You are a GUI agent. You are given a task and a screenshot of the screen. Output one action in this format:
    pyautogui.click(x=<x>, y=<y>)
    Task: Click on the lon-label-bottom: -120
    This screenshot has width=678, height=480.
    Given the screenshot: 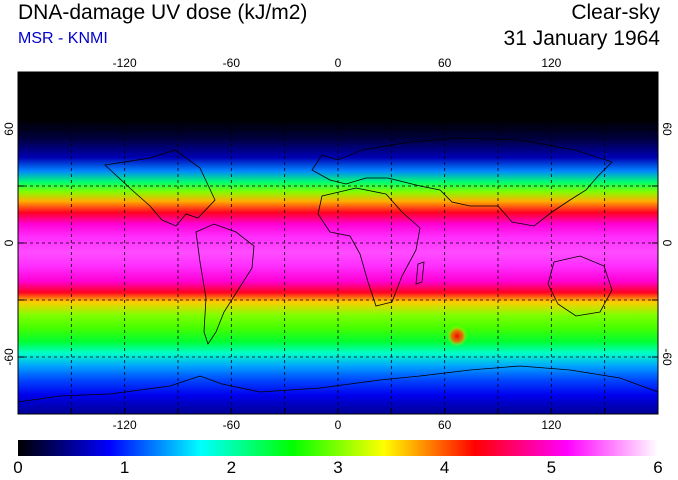 What is the action you would take?
    pyautogui.click(x=125, y=425)
    